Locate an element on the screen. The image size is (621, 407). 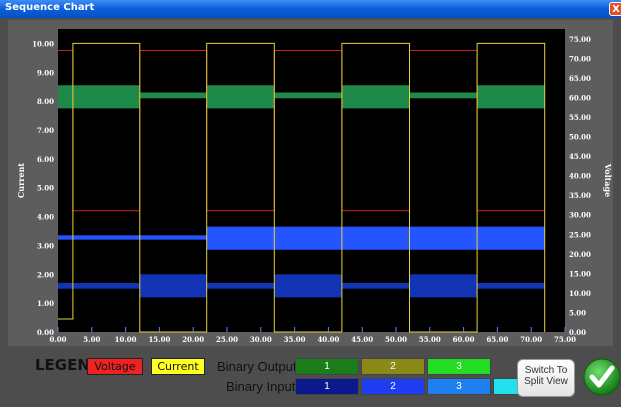
y-left-tick-label: 5.00 is located at coordinates (45, 188).